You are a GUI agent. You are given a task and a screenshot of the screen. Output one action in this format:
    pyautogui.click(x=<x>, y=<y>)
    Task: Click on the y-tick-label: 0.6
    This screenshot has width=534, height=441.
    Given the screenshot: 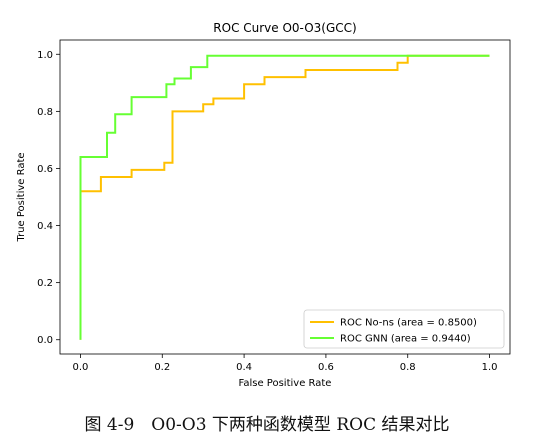 What is the action you would take?
    pyautogui.click(x=45, y=169)
    